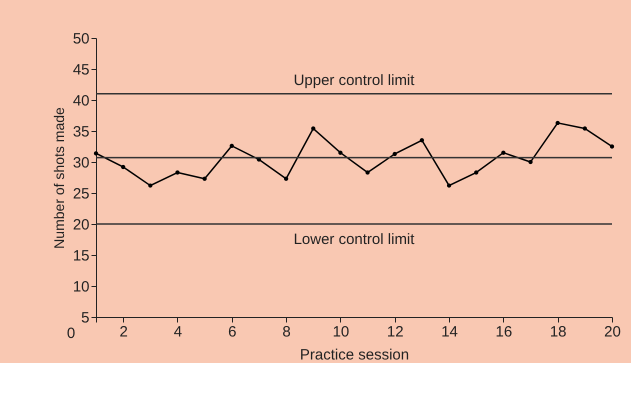 This screenshot has width=632, height=401. What do you see at coordinates (81, 132) in the screenshot?
I see `y-tick-label: 35` at bounding box center [81, 132].